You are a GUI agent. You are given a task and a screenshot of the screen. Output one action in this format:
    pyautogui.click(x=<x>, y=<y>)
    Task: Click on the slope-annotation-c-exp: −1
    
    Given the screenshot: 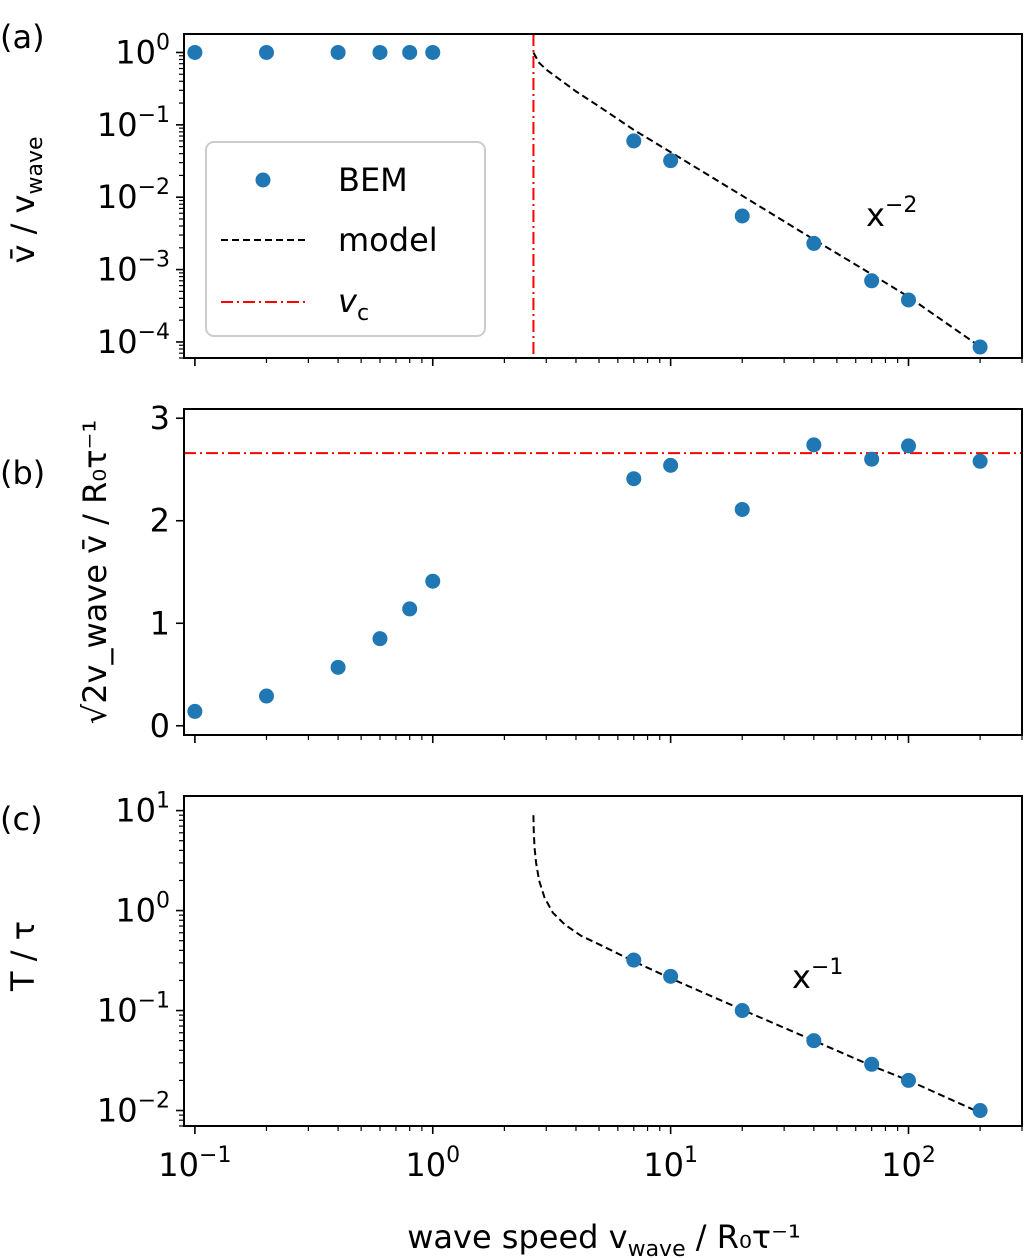 What is the action you would take?
    pyautogui.click(x=827, y=967)
    